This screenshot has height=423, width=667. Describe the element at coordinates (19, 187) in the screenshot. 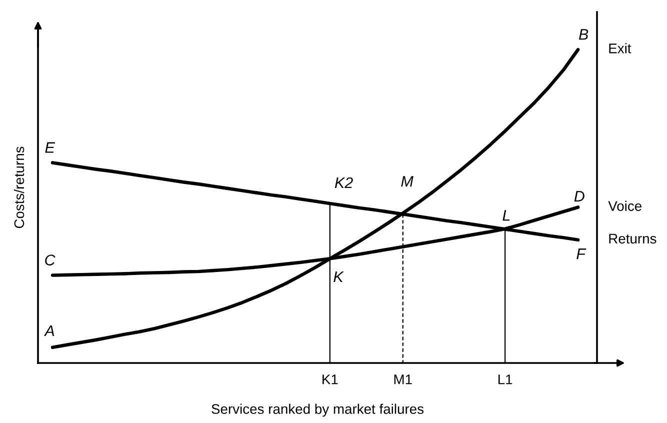

I see `y-axis-title: Costs/returns` at that location.